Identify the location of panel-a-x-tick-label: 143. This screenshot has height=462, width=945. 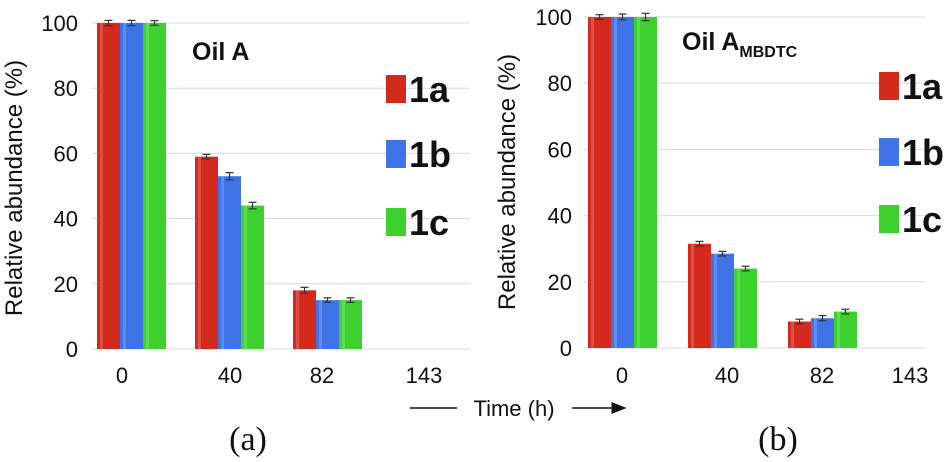
(424, 375).